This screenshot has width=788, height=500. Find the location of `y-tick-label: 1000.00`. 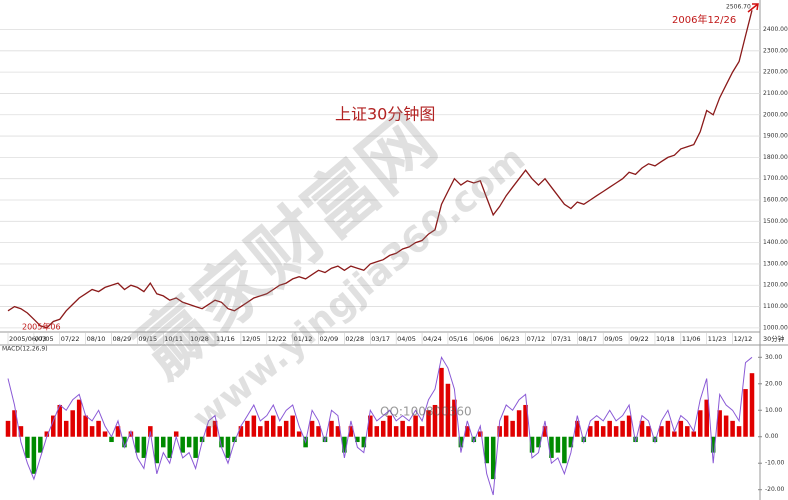

y-tick-label: 1000.00 is located at coordinates (775, 327).